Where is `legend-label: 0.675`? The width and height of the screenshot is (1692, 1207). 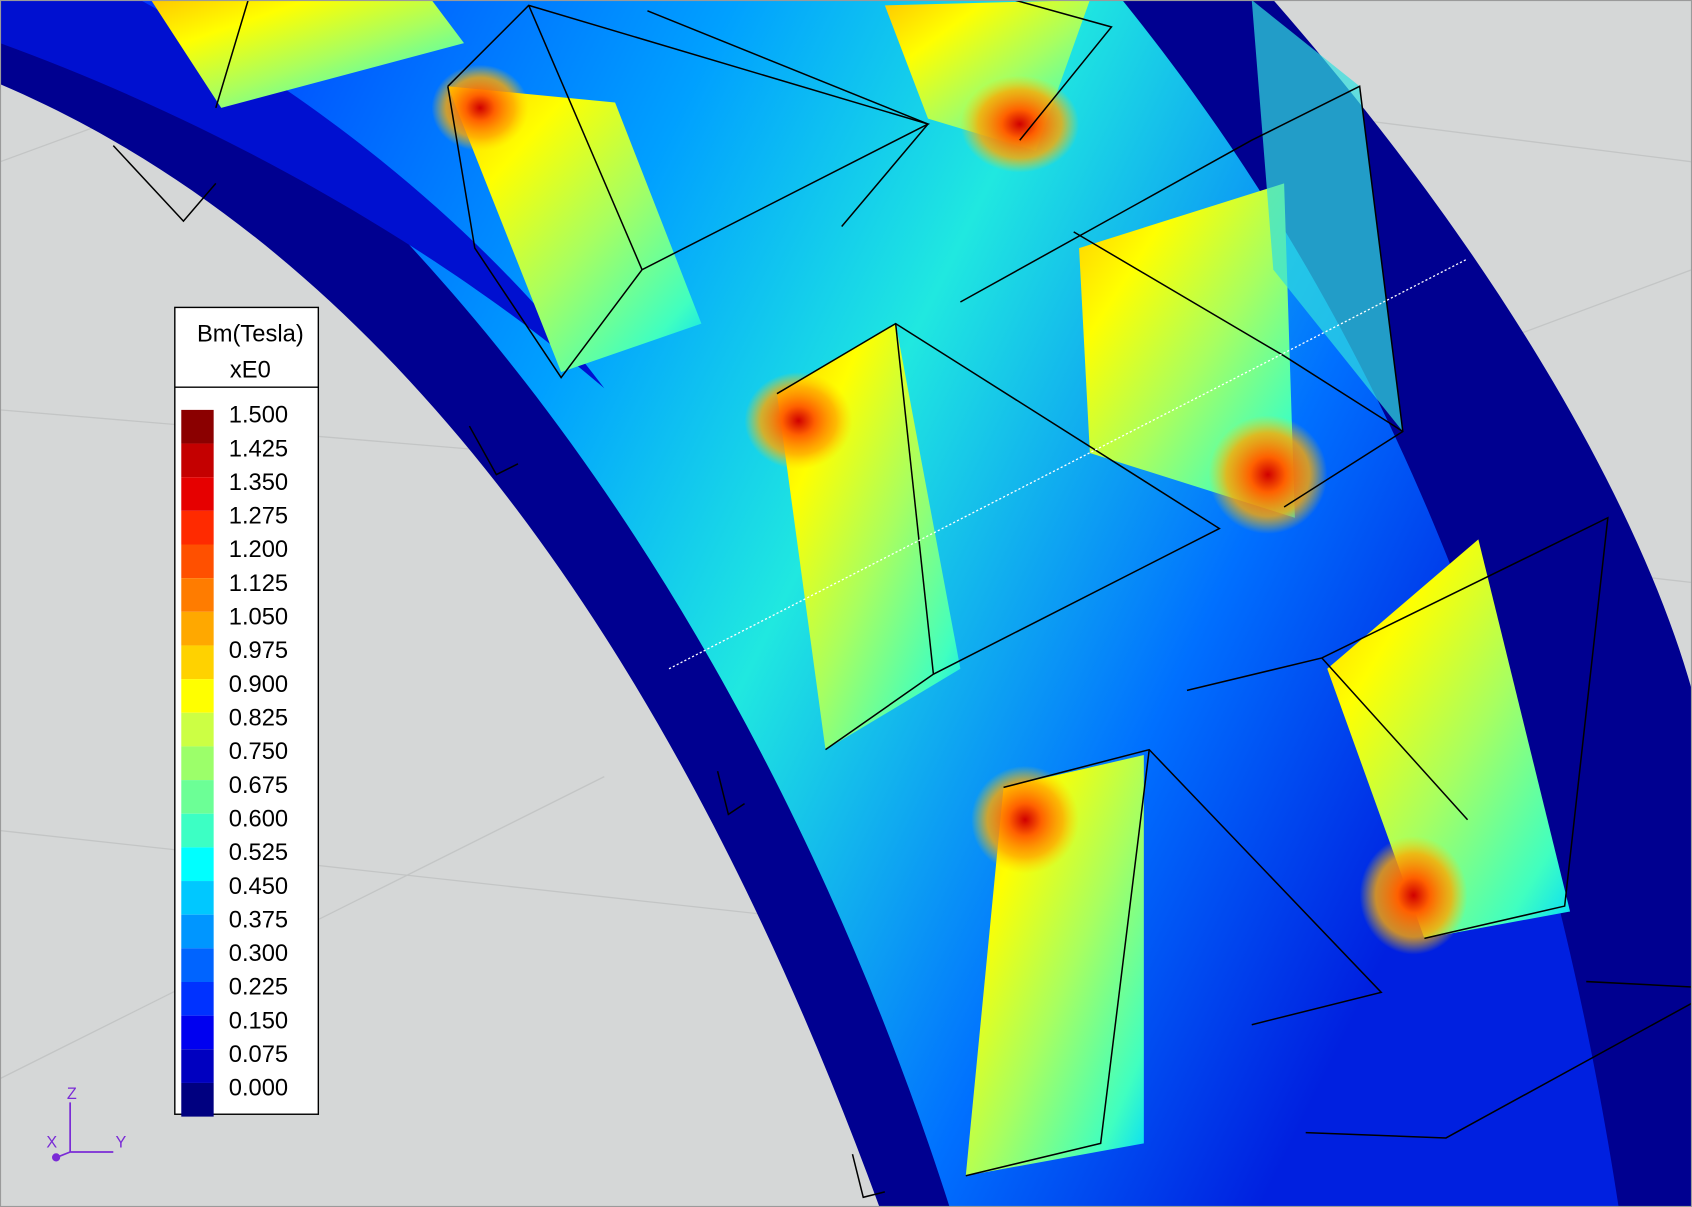
legend-label: 0.675 is located at coordinates (258, 786).